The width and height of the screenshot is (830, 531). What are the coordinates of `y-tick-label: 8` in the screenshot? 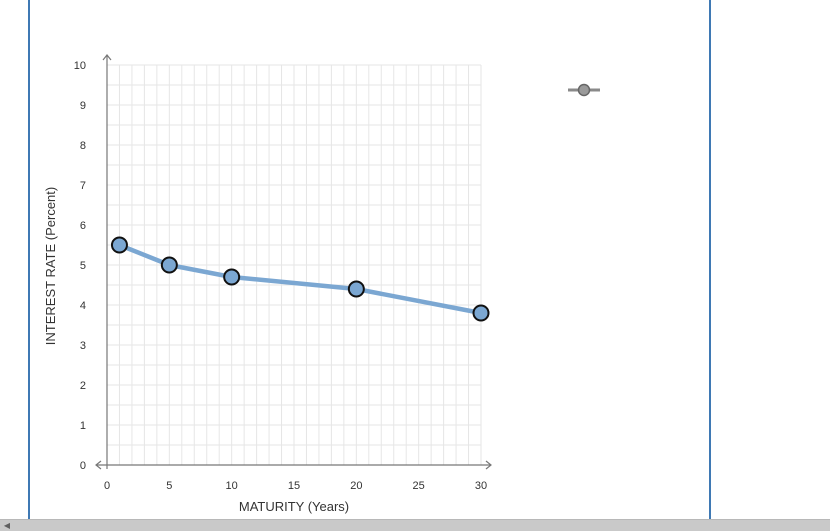 It's located at (83, 146).